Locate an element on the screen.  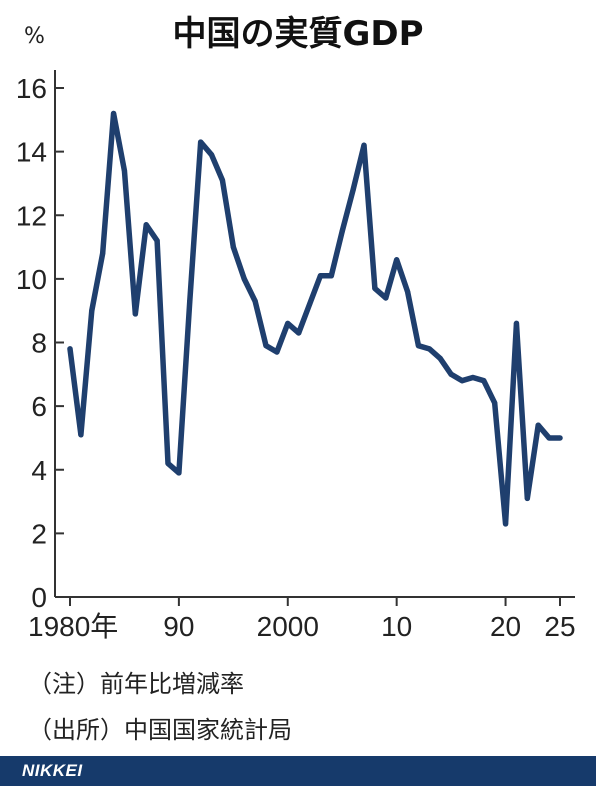
data-point-2024 is located at coordinates (549, 438).